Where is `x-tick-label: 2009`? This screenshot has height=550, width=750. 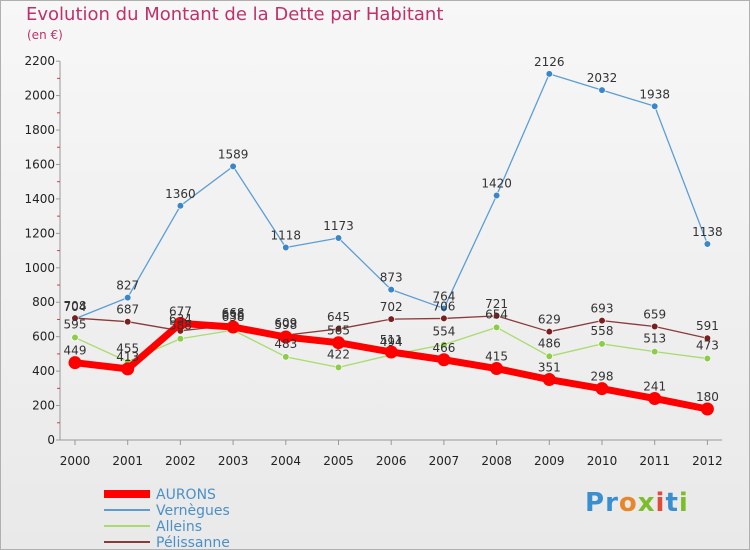 x-tick-label: 2009 is located at coordinates (549, 461).